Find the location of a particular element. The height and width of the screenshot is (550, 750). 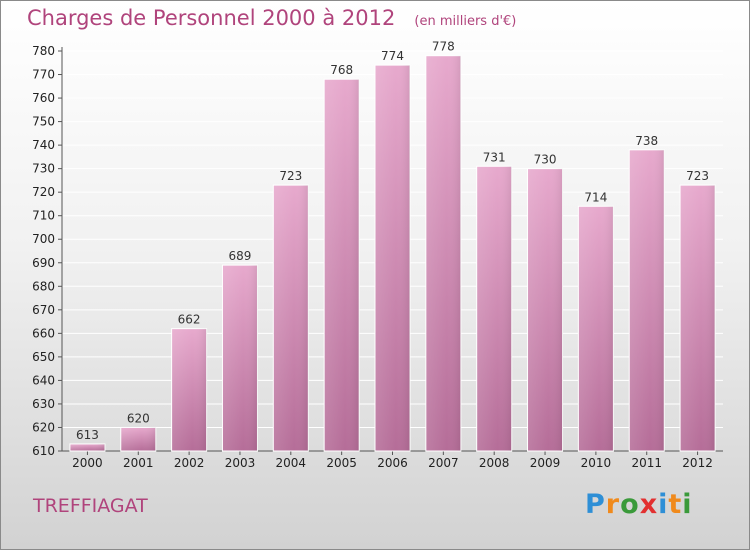

y-tick-label: 630 is located at coordinates (43, 404).